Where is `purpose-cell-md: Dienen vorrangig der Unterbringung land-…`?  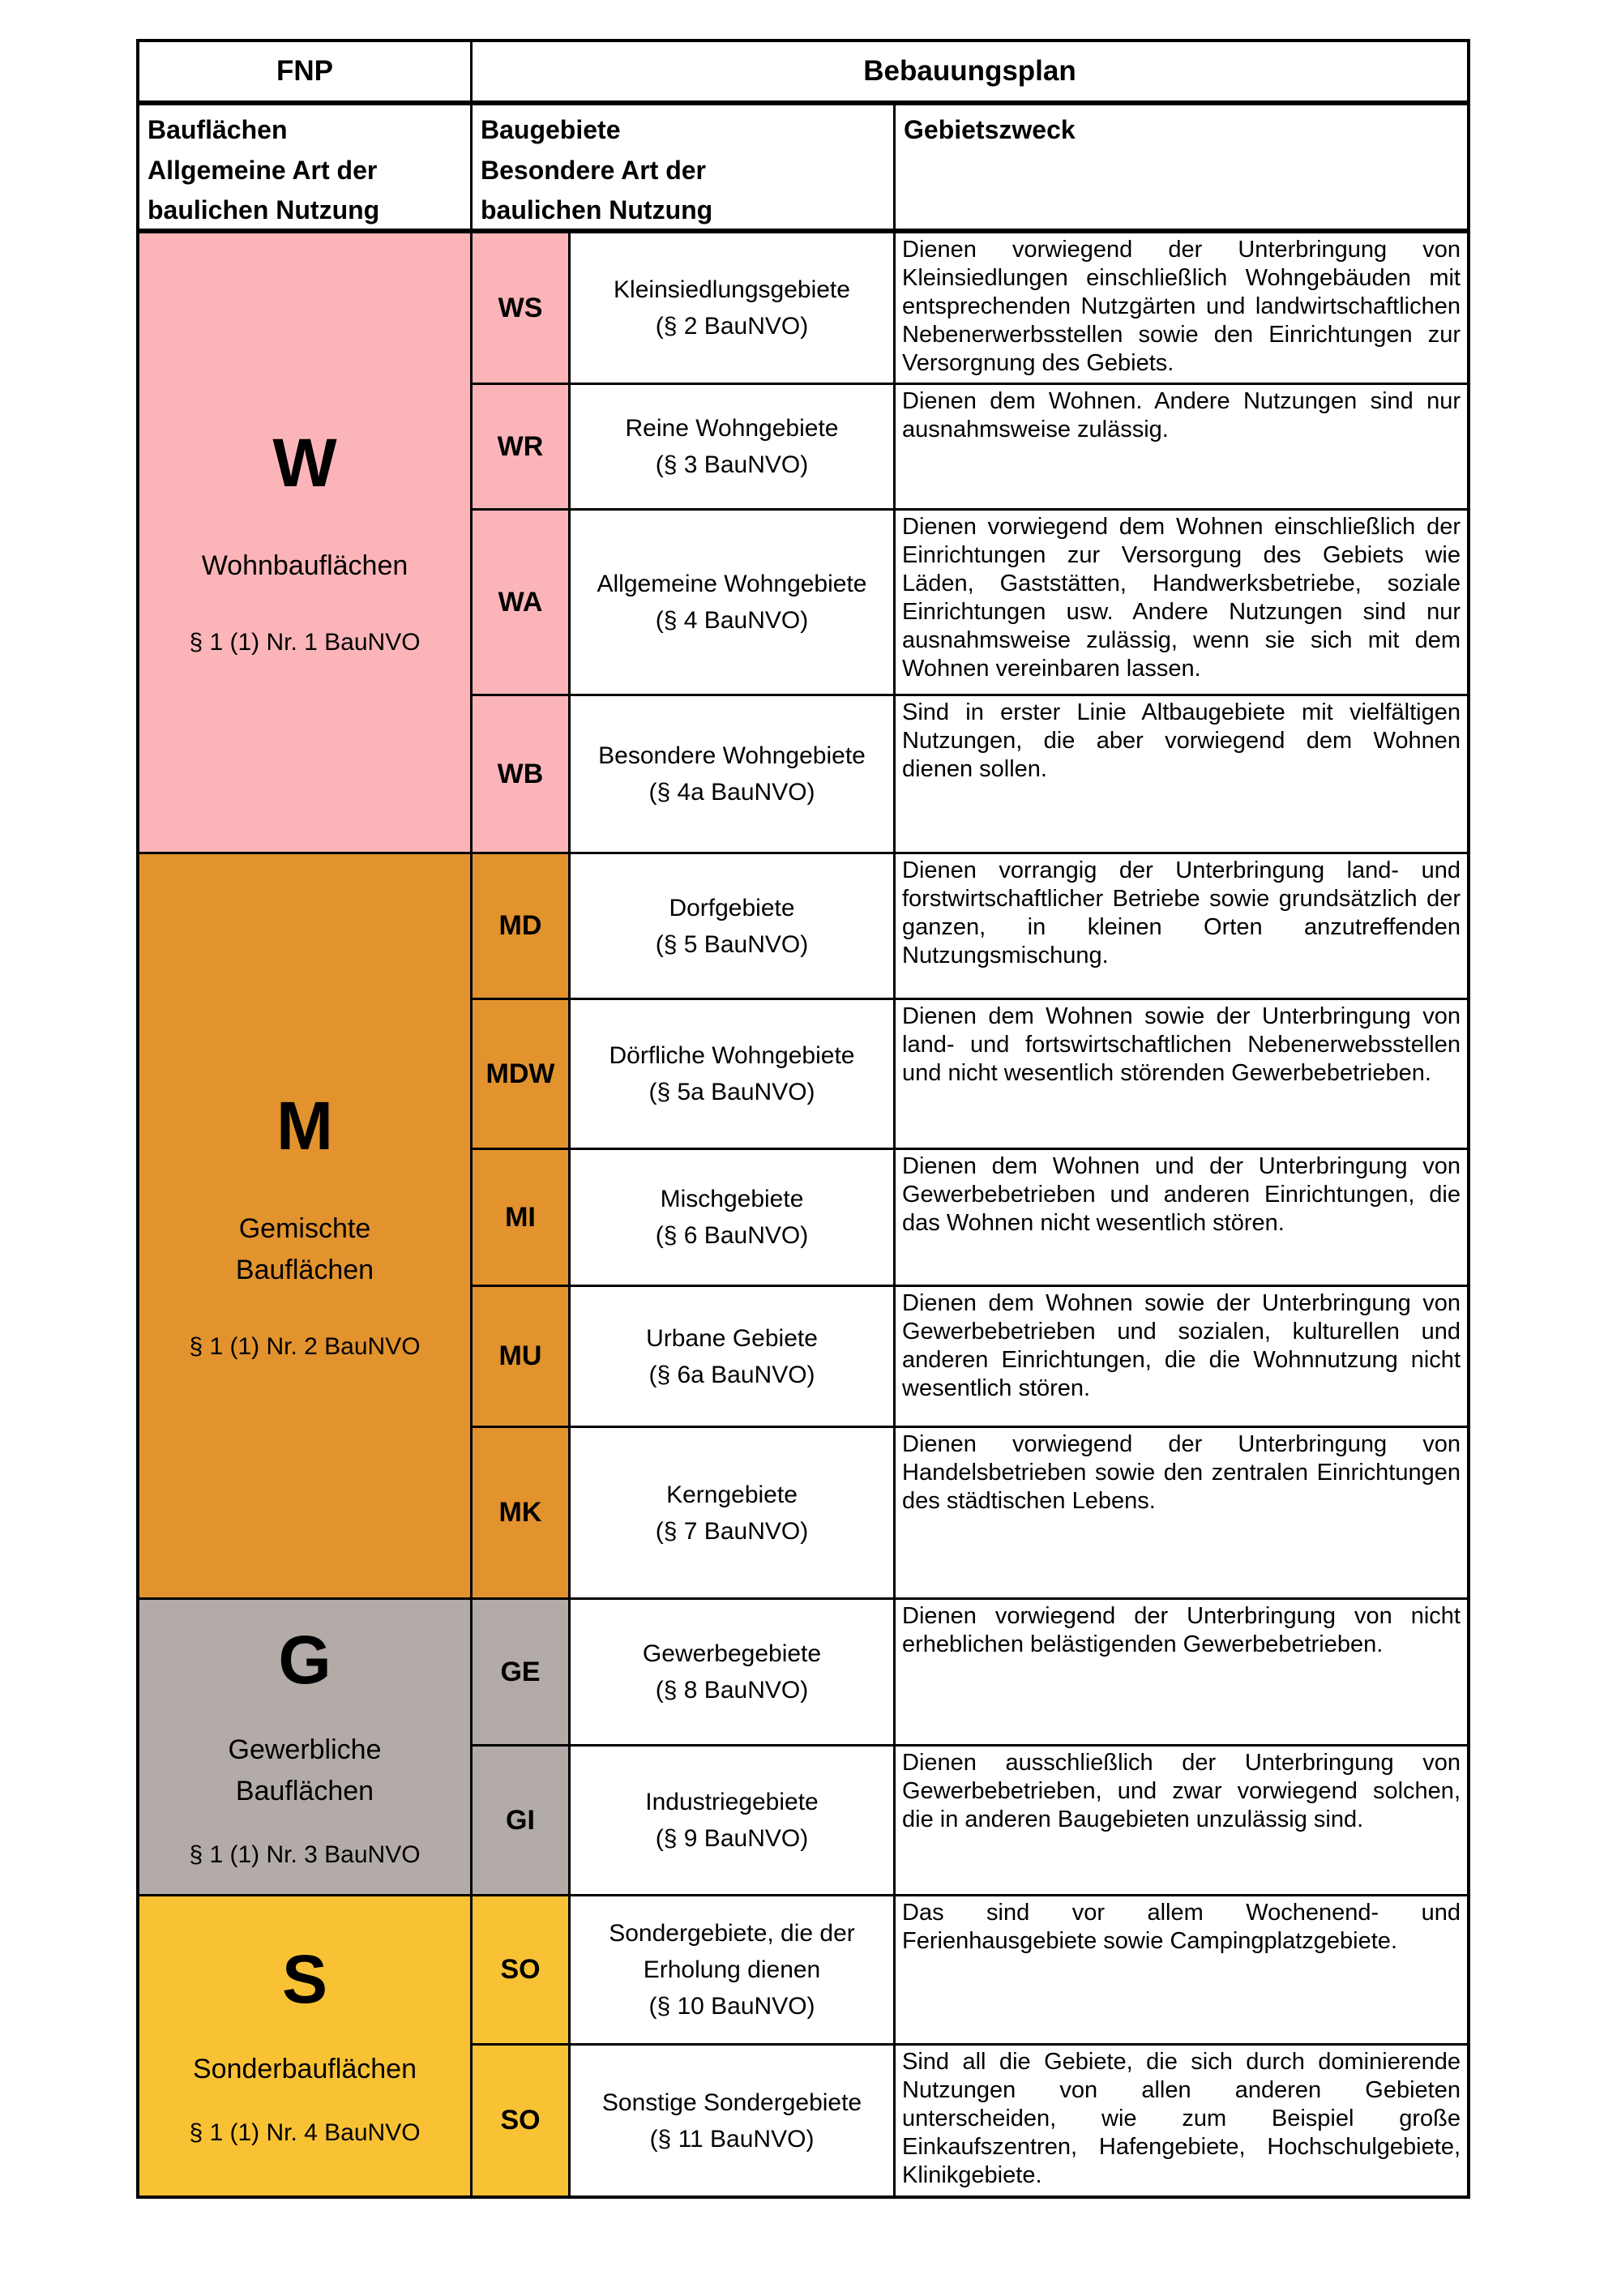
purpose-cell-md: Dienen vorrangig der Unterbringung land-… is located at coordinates (1182, 927).